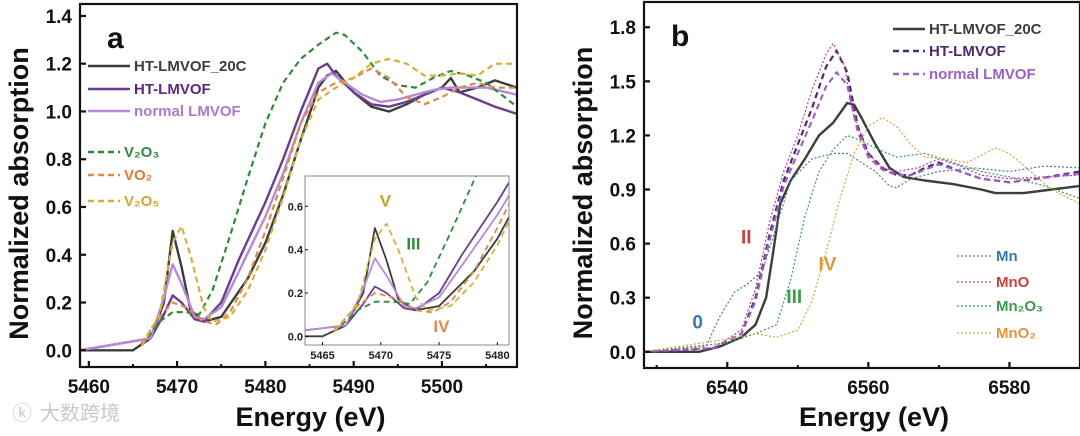 This screenshot has height=436, width=1080. I want to click on panel-a-legend-label: VO₂, so click(138, 175).